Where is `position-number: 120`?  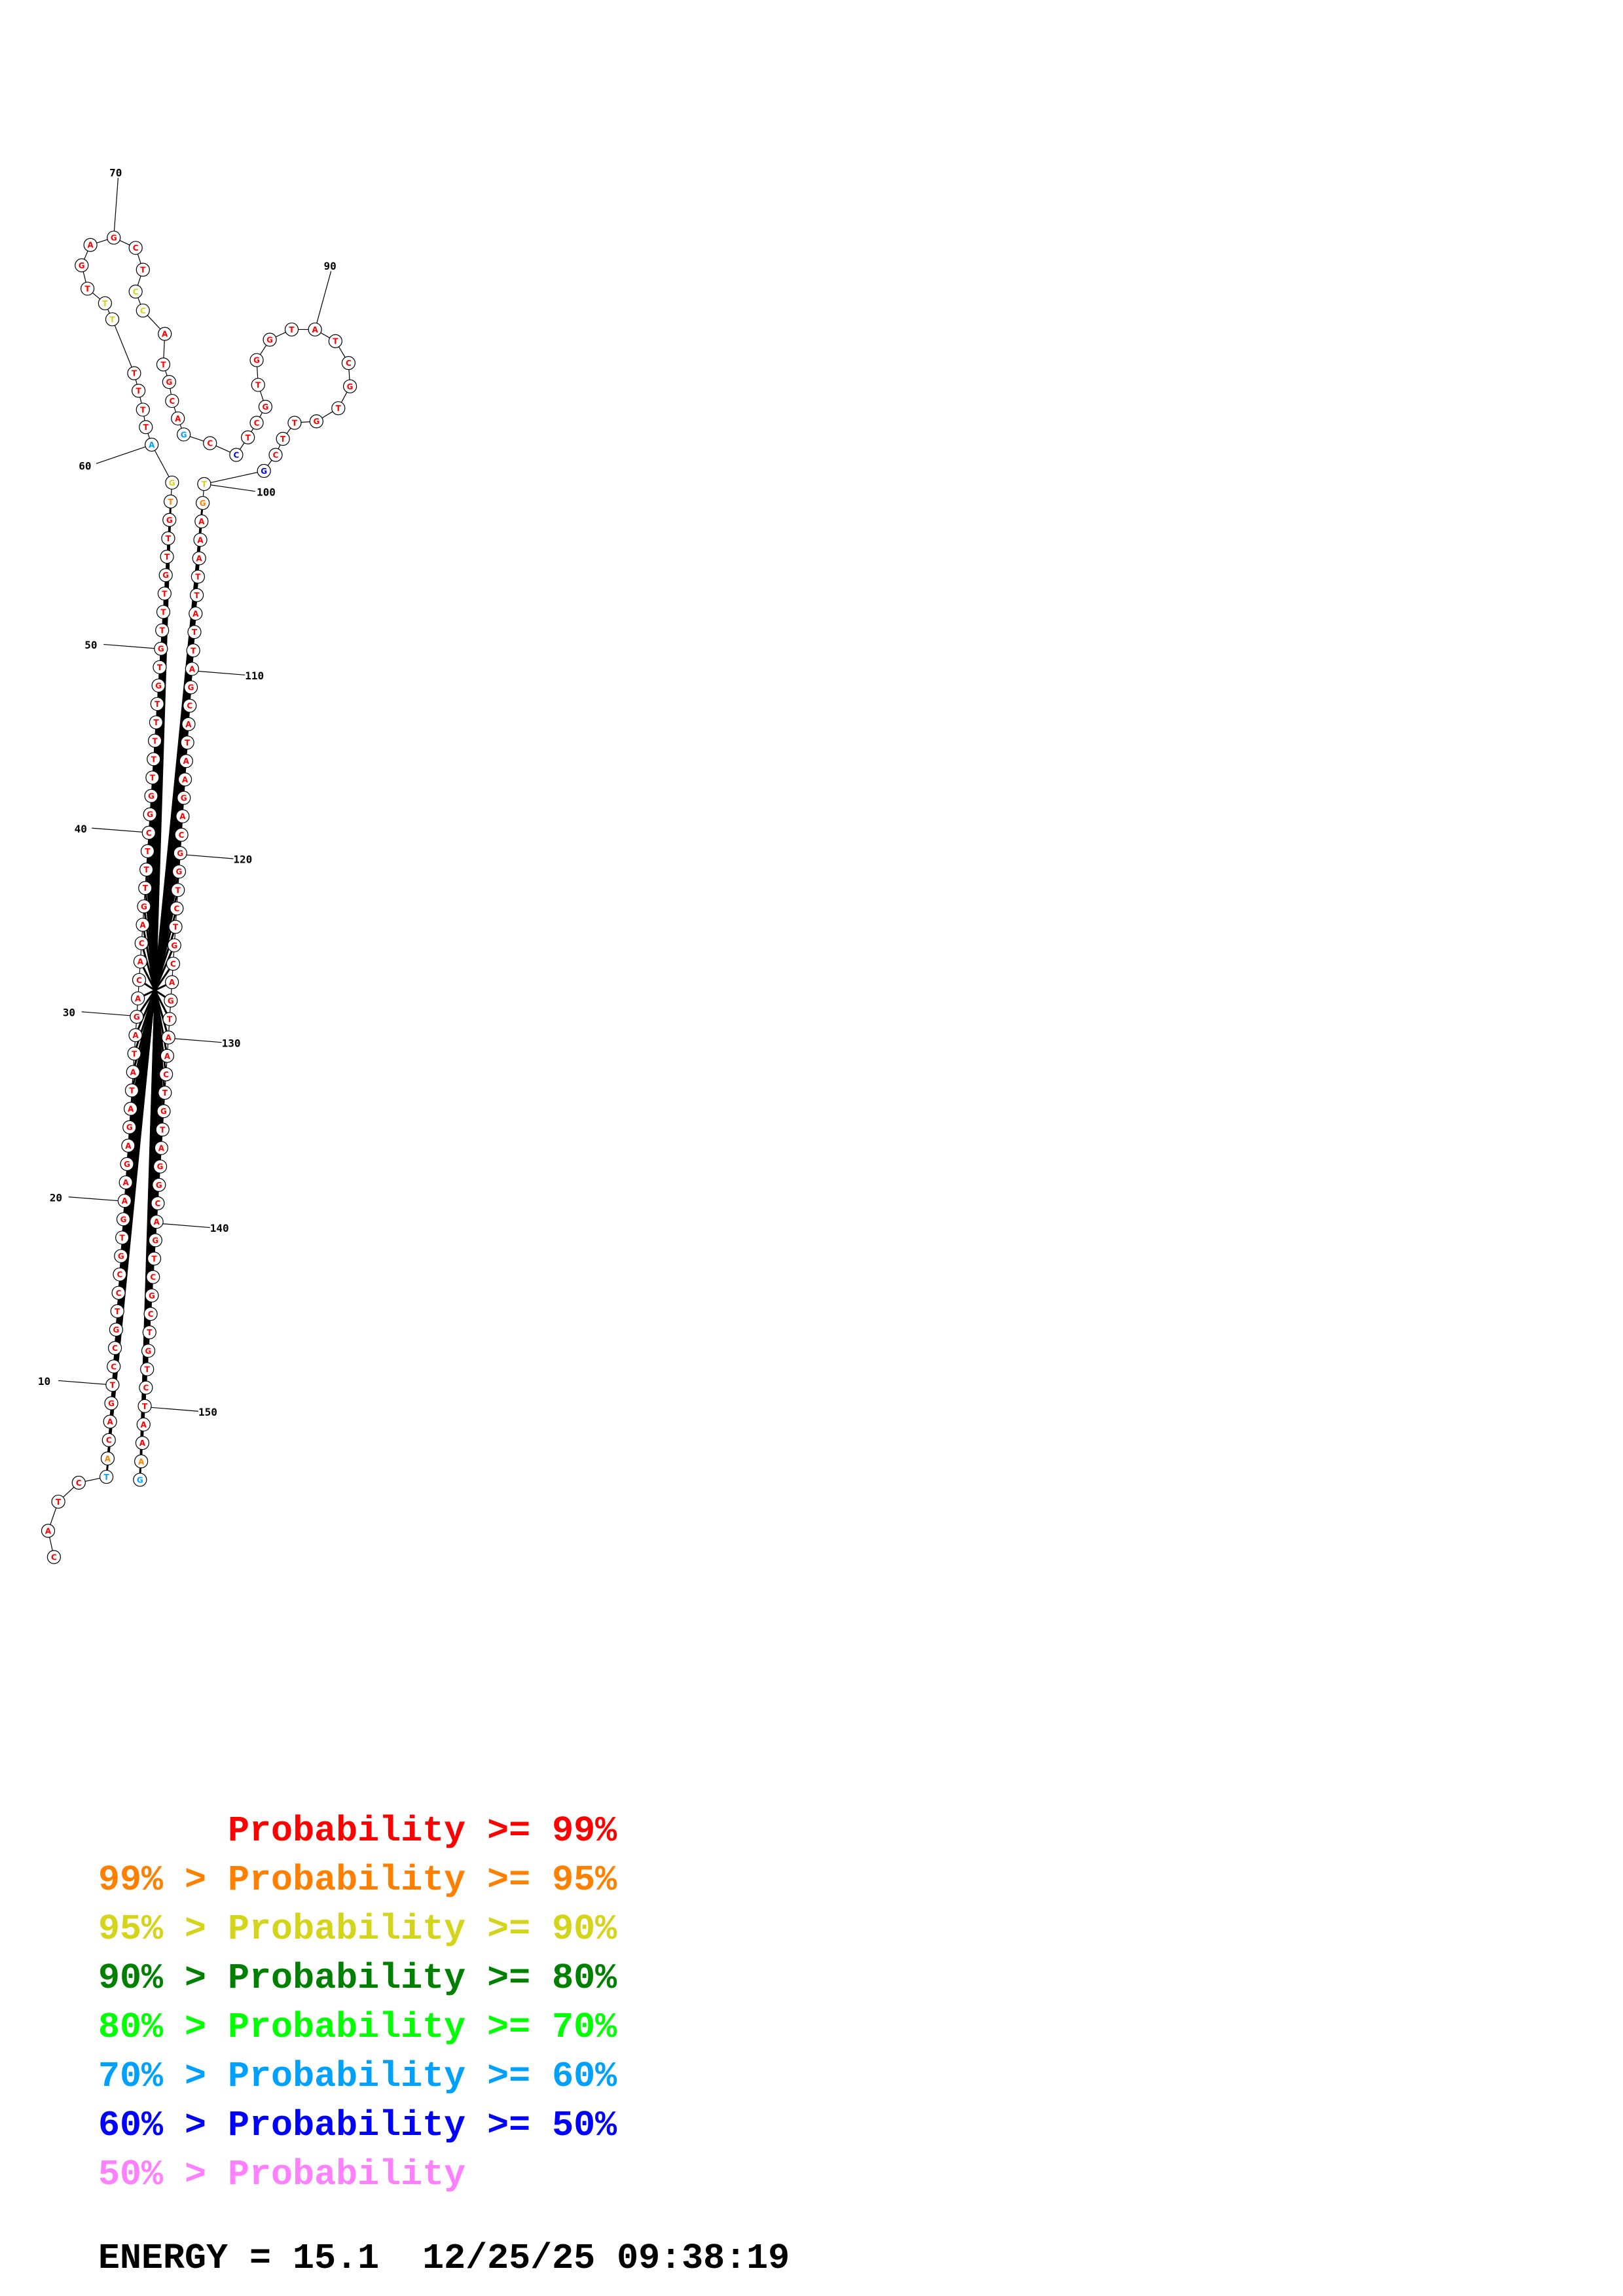 position-number: 120 is located at coordinates (242, 859).